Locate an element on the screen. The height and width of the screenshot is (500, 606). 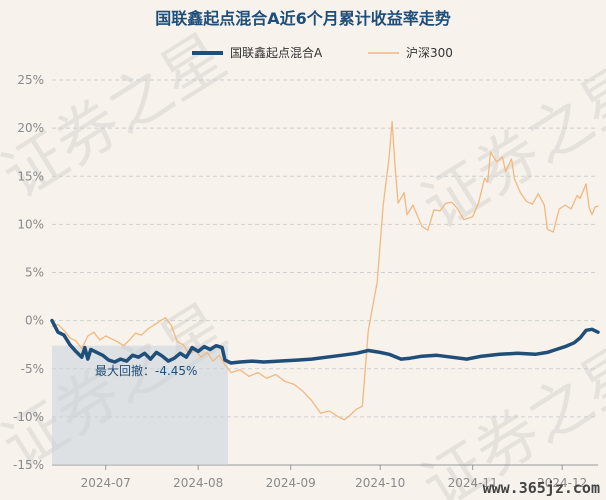
y-tick-label: 15% is located at coordinates (30, 176).